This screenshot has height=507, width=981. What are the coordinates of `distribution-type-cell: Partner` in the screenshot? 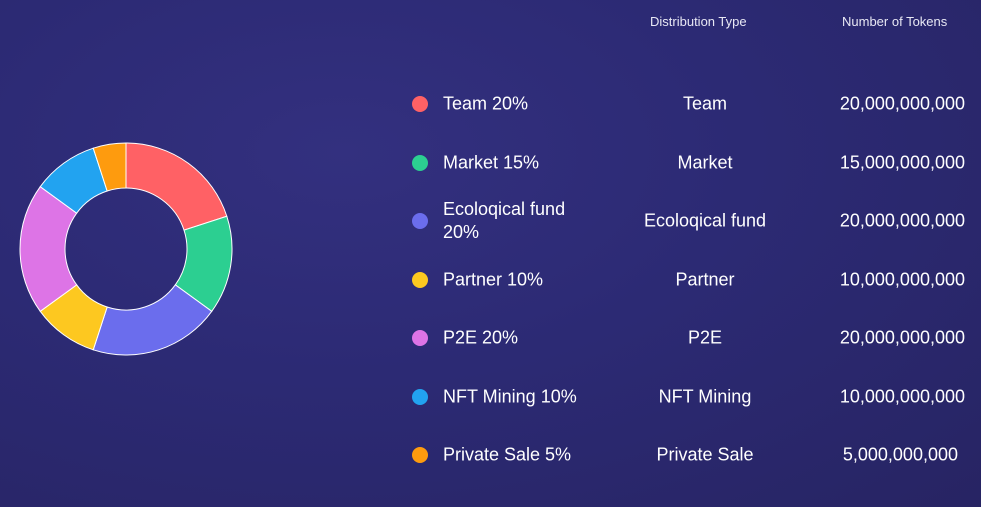 It's located at (705, 279).